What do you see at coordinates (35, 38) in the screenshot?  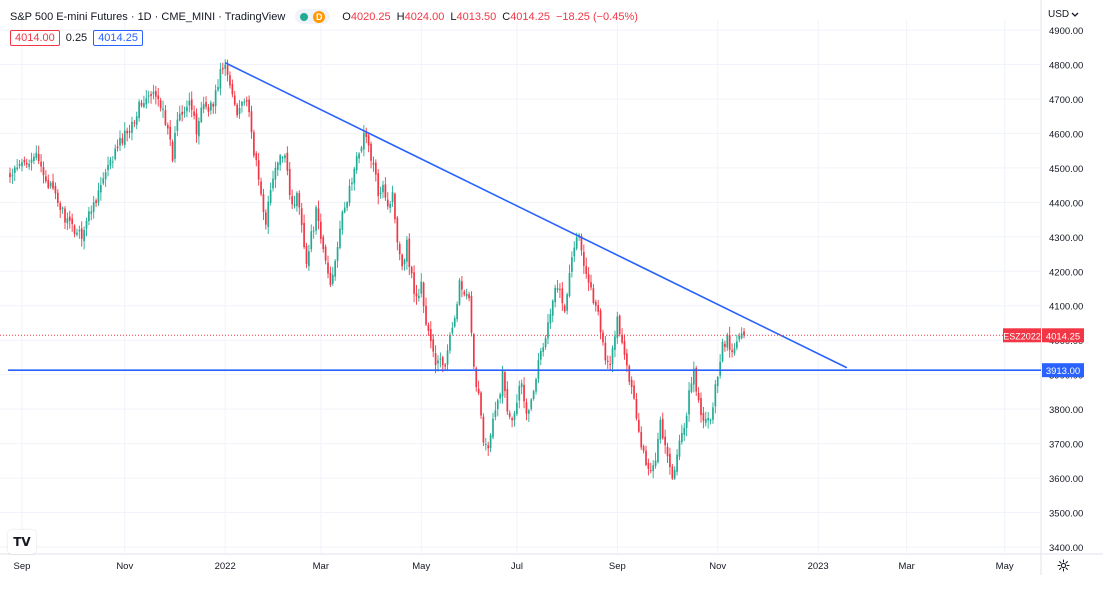 I see `sell-price-button: 4014.00` at bounding box center [35, 38].